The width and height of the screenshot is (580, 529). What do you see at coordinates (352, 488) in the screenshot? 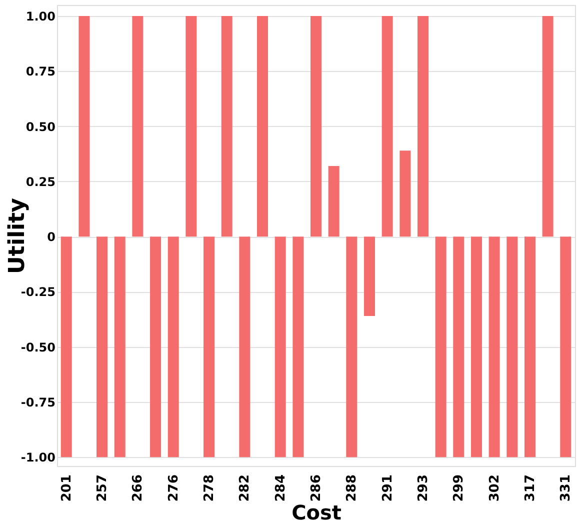
I see `x-tick-label: 288` at bounding box center [352, 488].